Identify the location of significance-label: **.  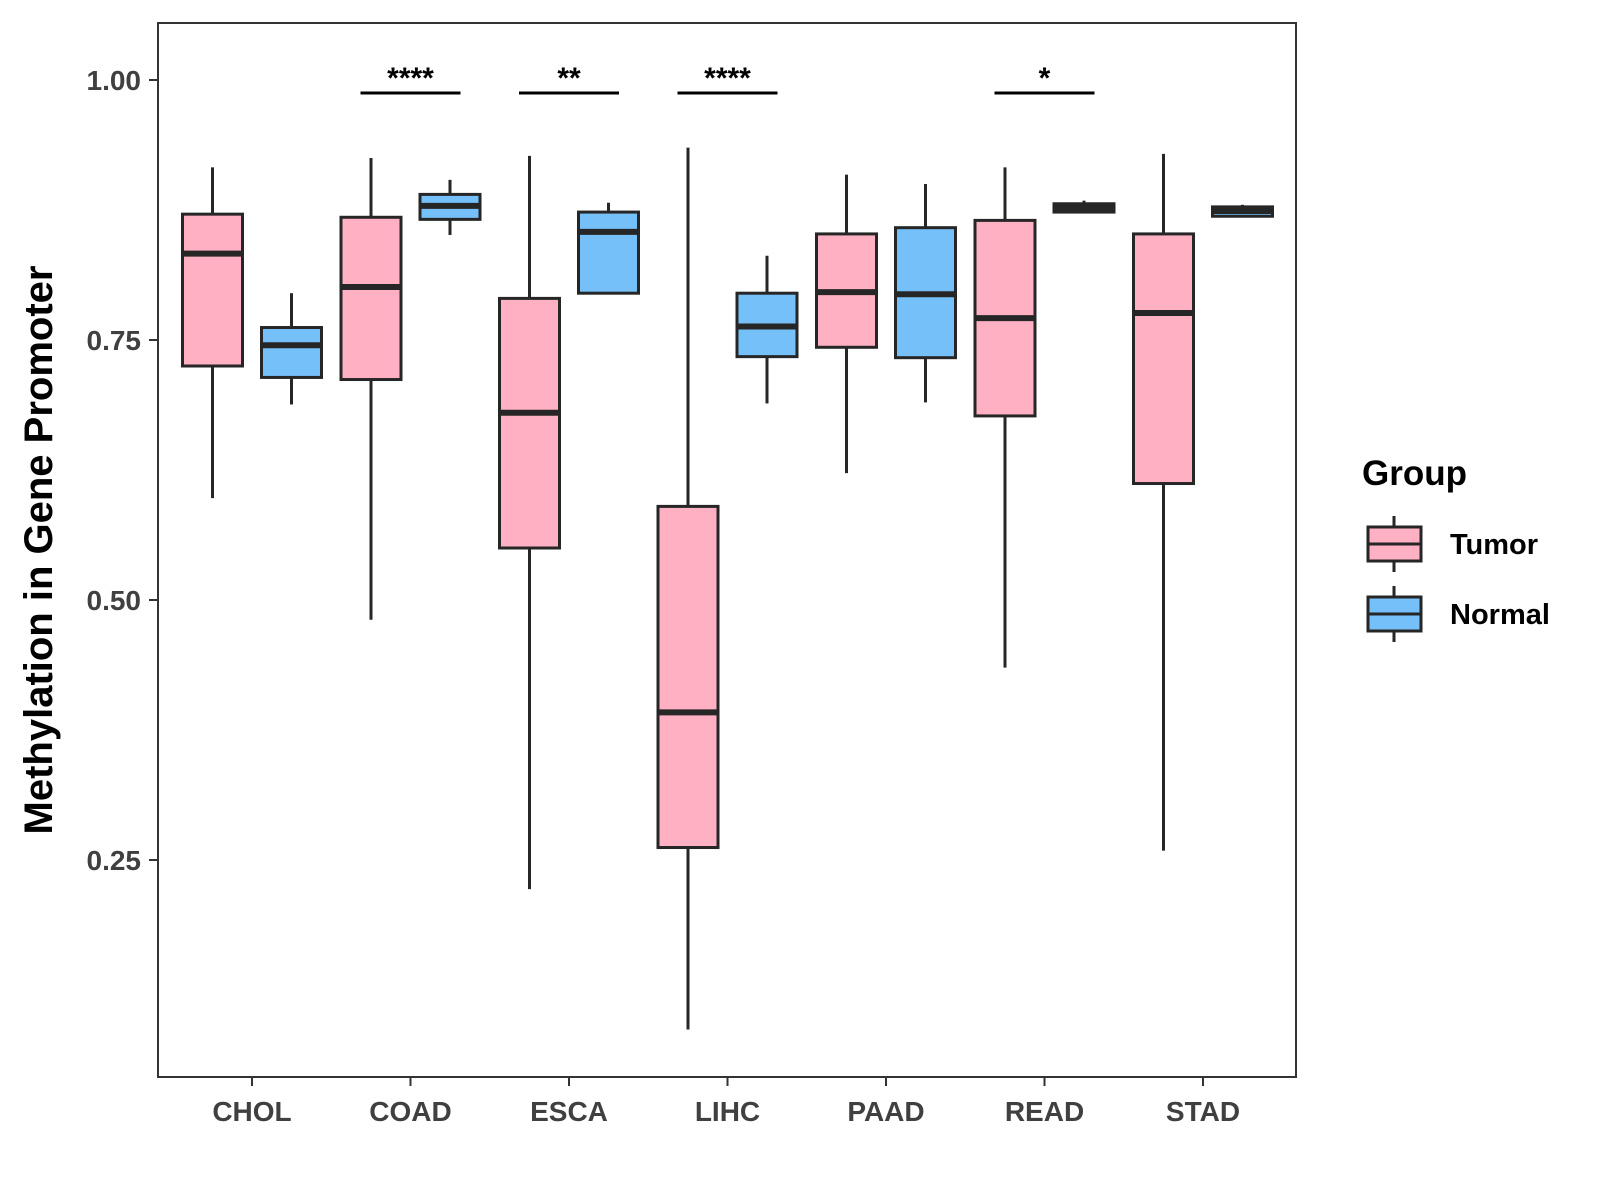
(569, 78).